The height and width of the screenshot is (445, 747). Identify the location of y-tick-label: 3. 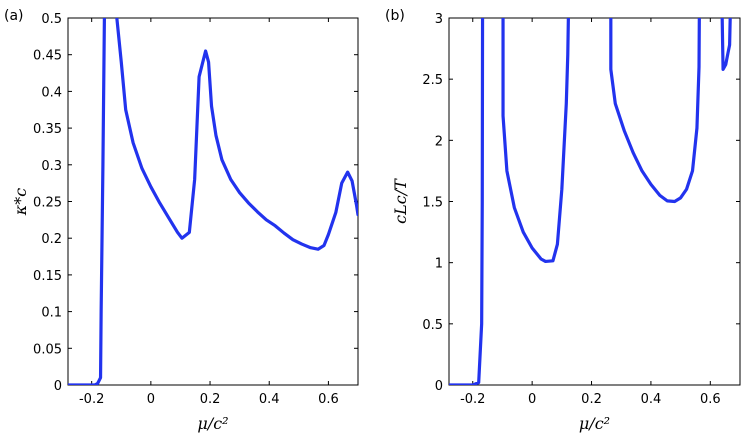
(439, 19).